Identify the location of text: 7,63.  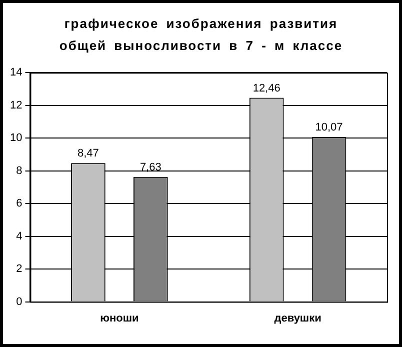
(151, 167).